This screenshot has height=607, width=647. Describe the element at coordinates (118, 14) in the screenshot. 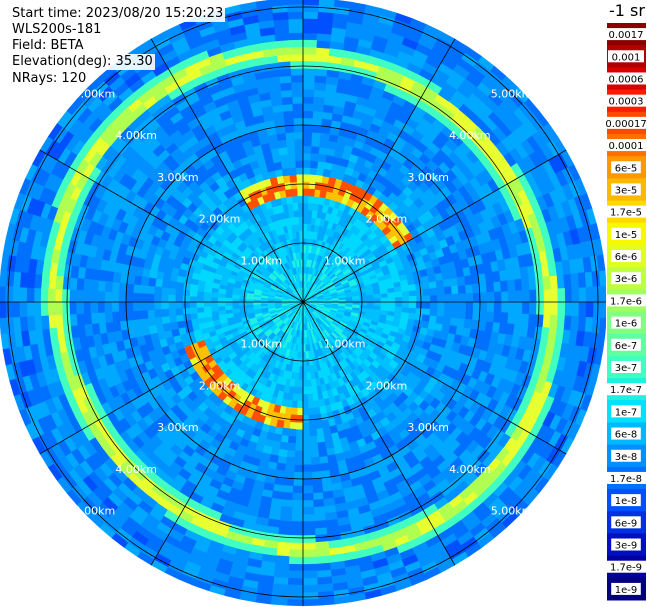

I see `start-time-label: Start time: 2023/08/20 15:20:23` at that location.